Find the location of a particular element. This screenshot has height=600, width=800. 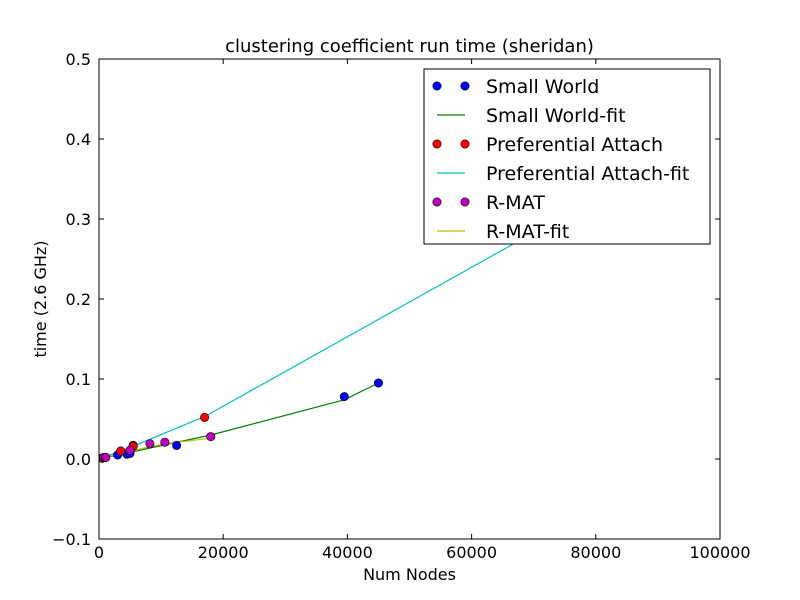

legend-box is located at coordinates (567, 156).